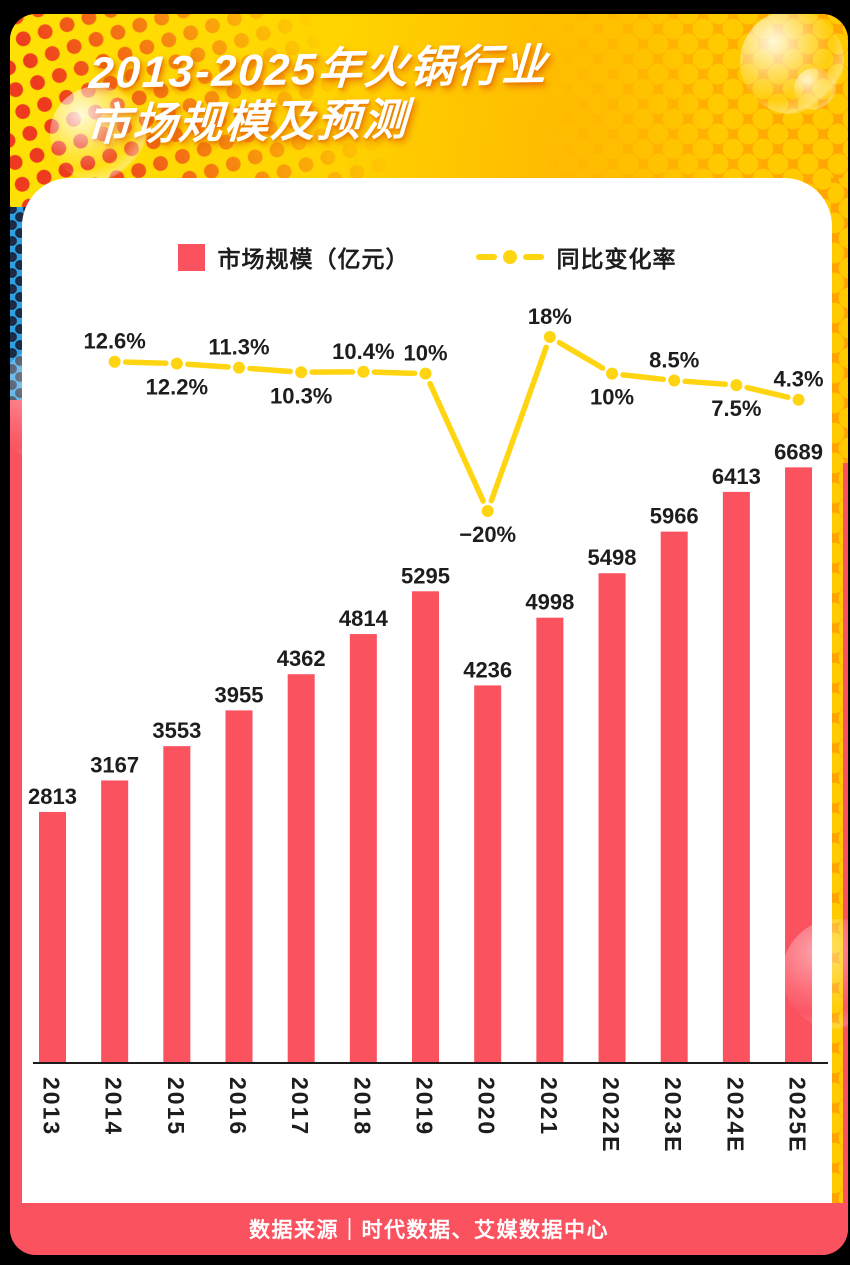  I want to click on footer: 数据来源｜时代数据、艾媒数据中心, so click(429, 1229).